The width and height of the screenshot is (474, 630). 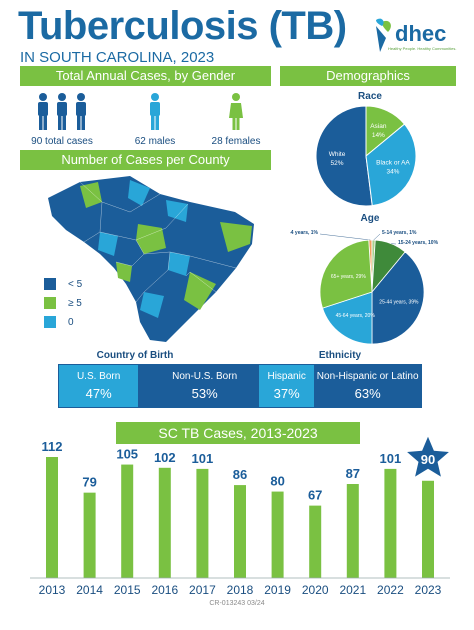 I want to click on race-title: Race, so click(x=370, y=96).